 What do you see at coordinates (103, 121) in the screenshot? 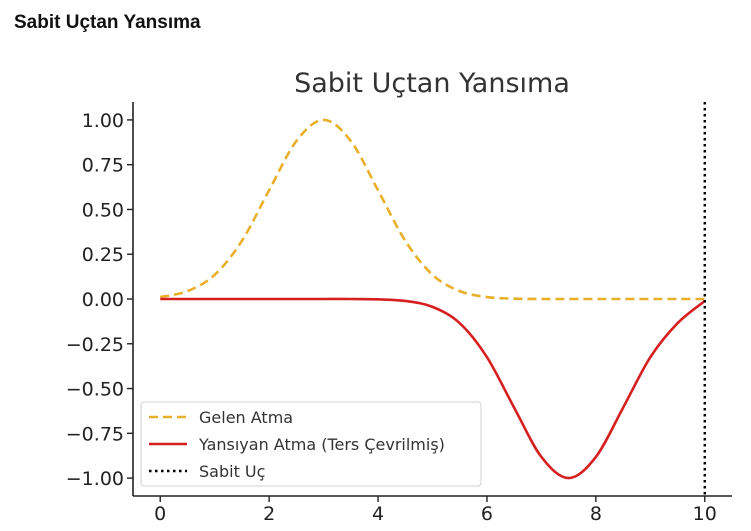
I see `y-tick-label: 1.00` at bounding box center [103, 121].